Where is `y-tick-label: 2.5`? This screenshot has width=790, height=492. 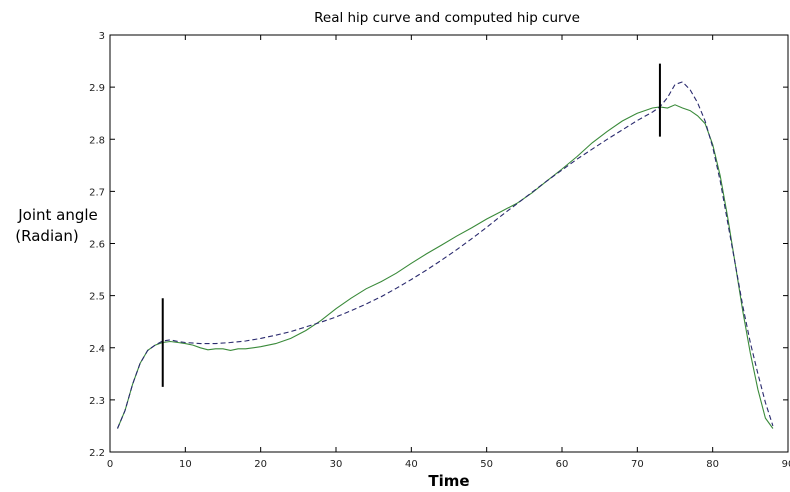 y-tick-label: 2.5 is located at coordinates (97, 297).